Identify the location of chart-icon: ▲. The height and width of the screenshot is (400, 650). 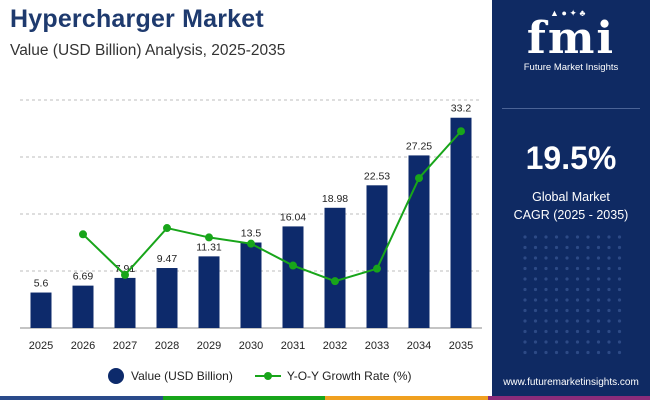
(554, 13).